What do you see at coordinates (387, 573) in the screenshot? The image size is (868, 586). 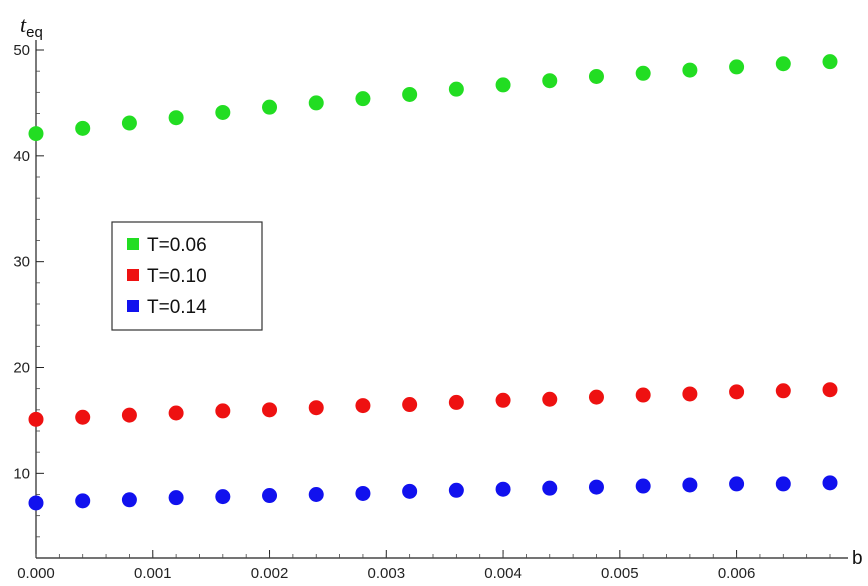 I see `x-tick-label: 0.003` at bounding box center [387, 573].